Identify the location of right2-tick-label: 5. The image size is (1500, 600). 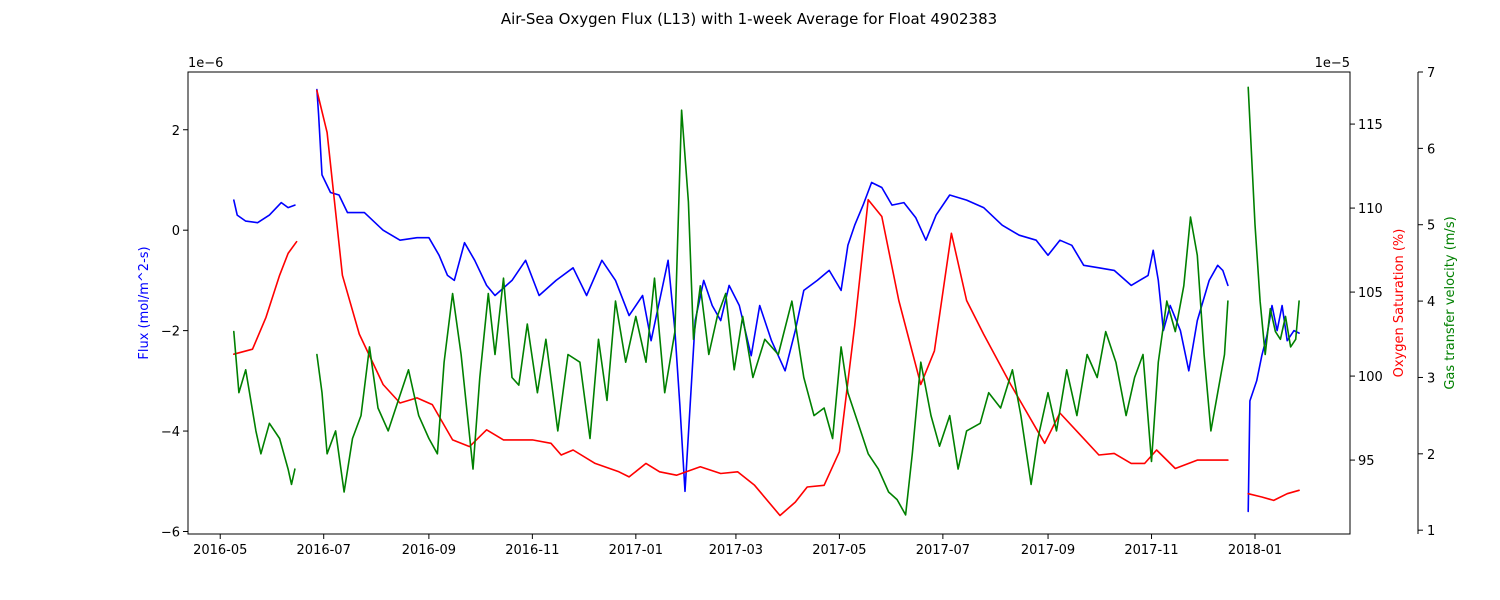
(1431, 226).